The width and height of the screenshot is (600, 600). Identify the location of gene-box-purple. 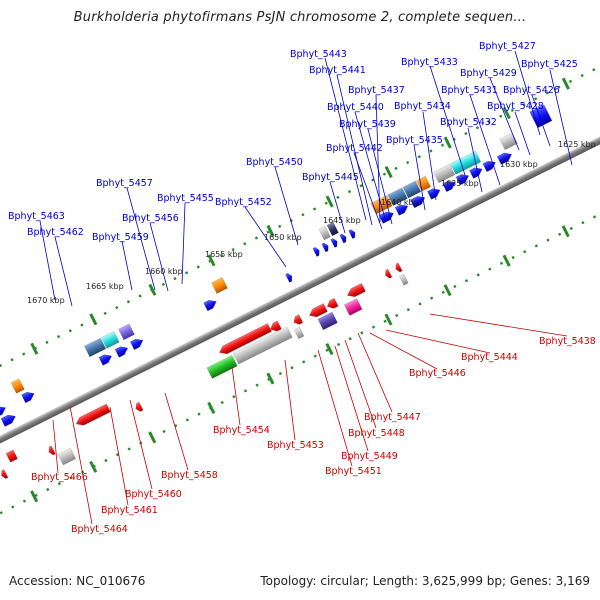
(327, 321).